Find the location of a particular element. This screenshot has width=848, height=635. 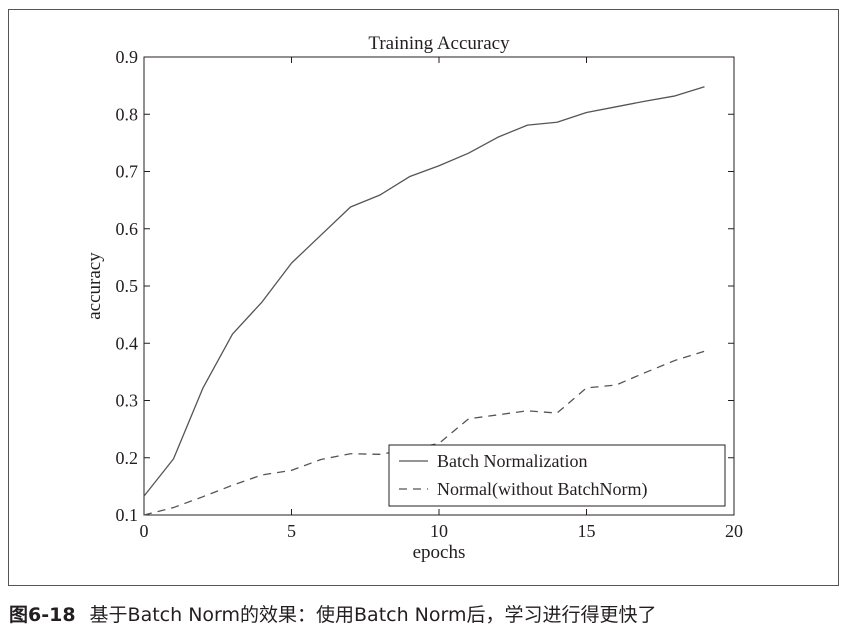

y-tick-label: 0.9 is located at coordinates (127, 57).